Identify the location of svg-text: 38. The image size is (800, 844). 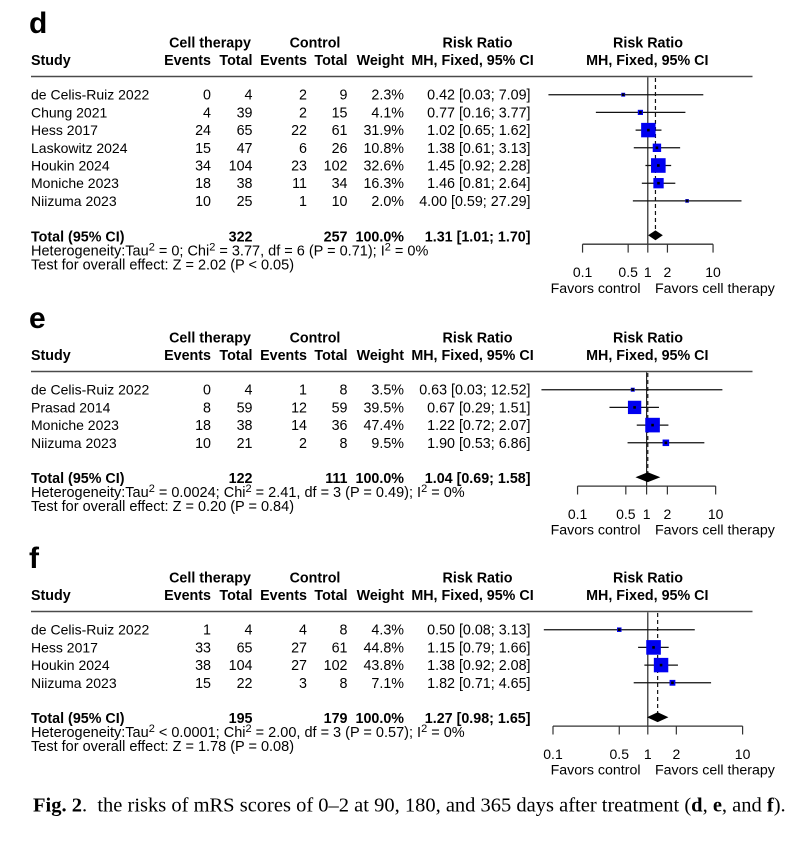
(203, 666).